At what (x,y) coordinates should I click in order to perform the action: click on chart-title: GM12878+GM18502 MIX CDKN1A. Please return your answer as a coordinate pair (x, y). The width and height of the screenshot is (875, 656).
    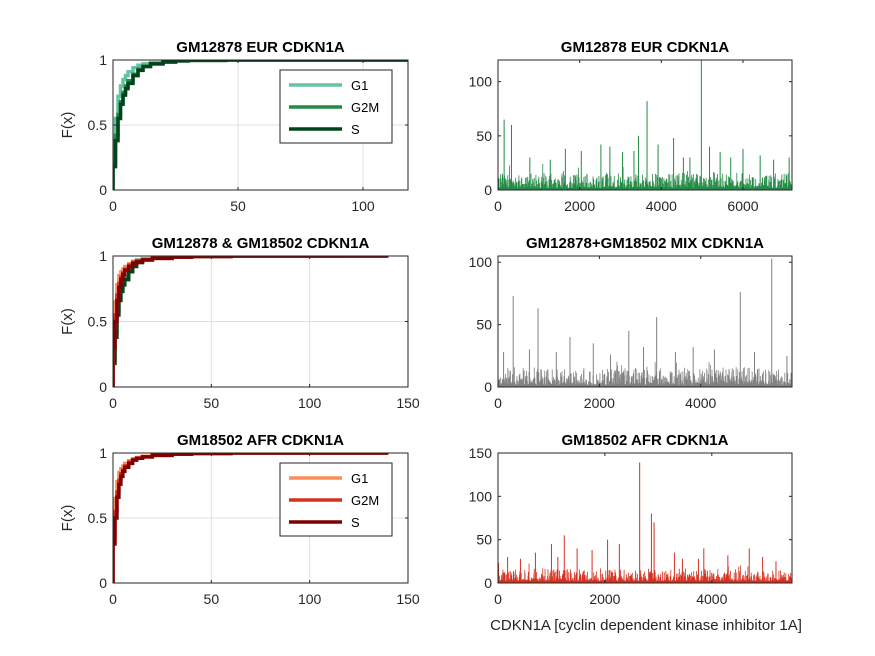
    Looking at the image, I should click on (645, 243).